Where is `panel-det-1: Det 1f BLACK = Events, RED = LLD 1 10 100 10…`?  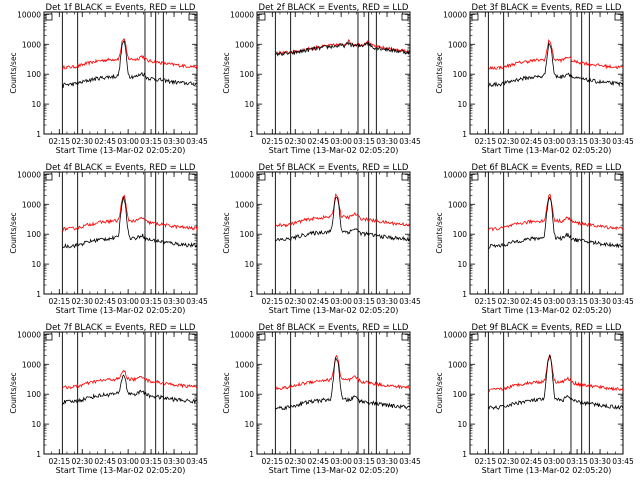 panel-det-1: Det 1f BLACK = Events, RED = LLD 1 10 100 10… is located at coordinates (108, 79).